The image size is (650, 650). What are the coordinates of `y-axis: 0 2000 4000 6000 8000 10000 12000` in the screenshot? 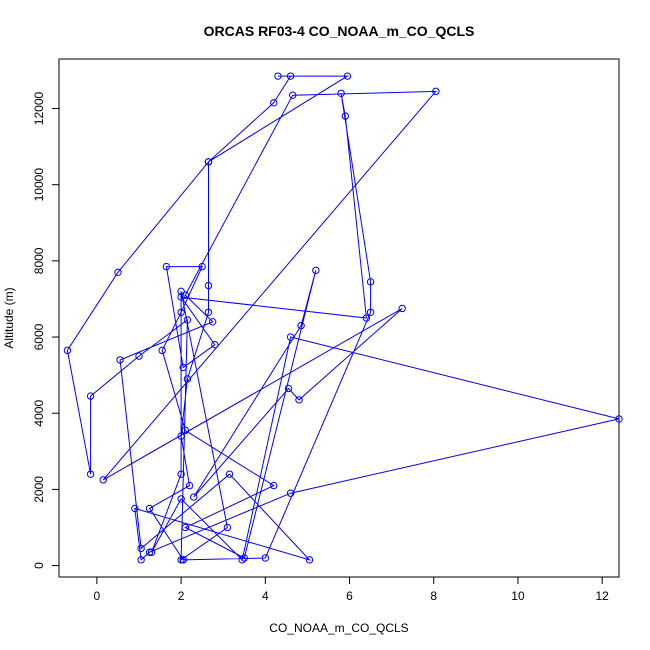 It's located at (46, 330).